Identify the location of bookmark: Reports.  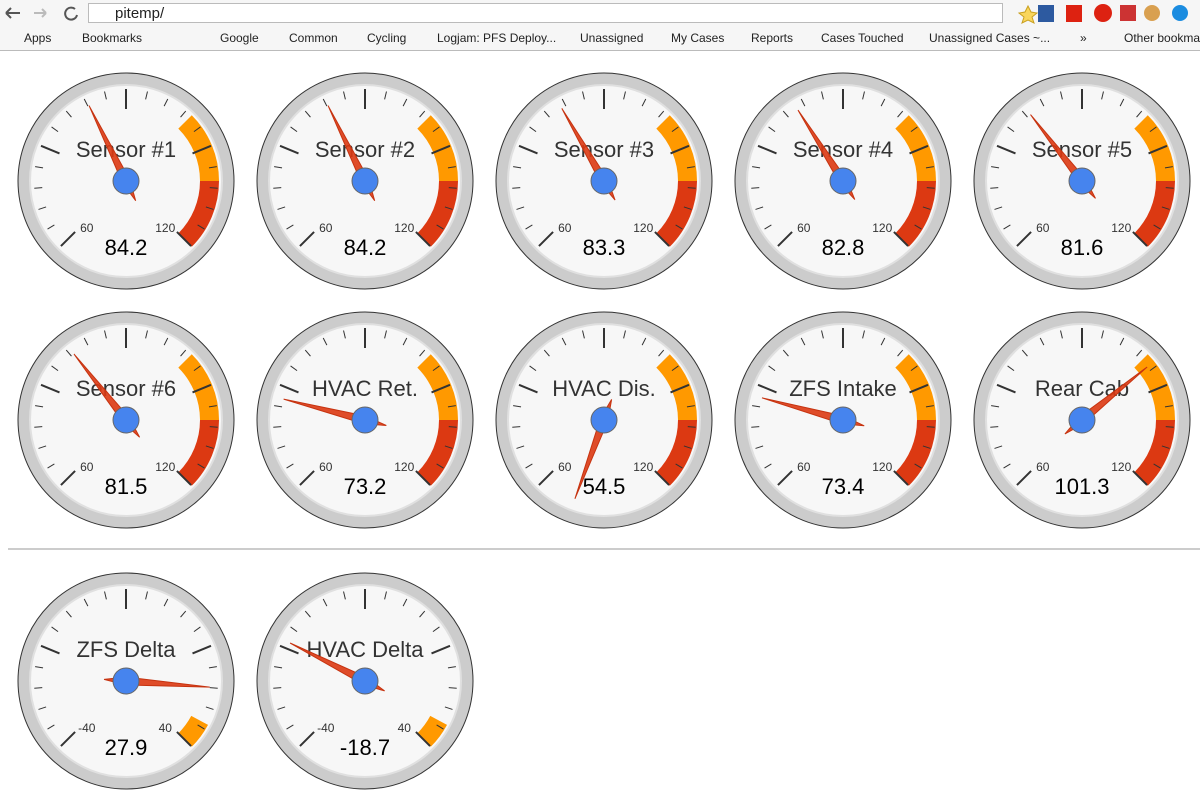
(772, 38).